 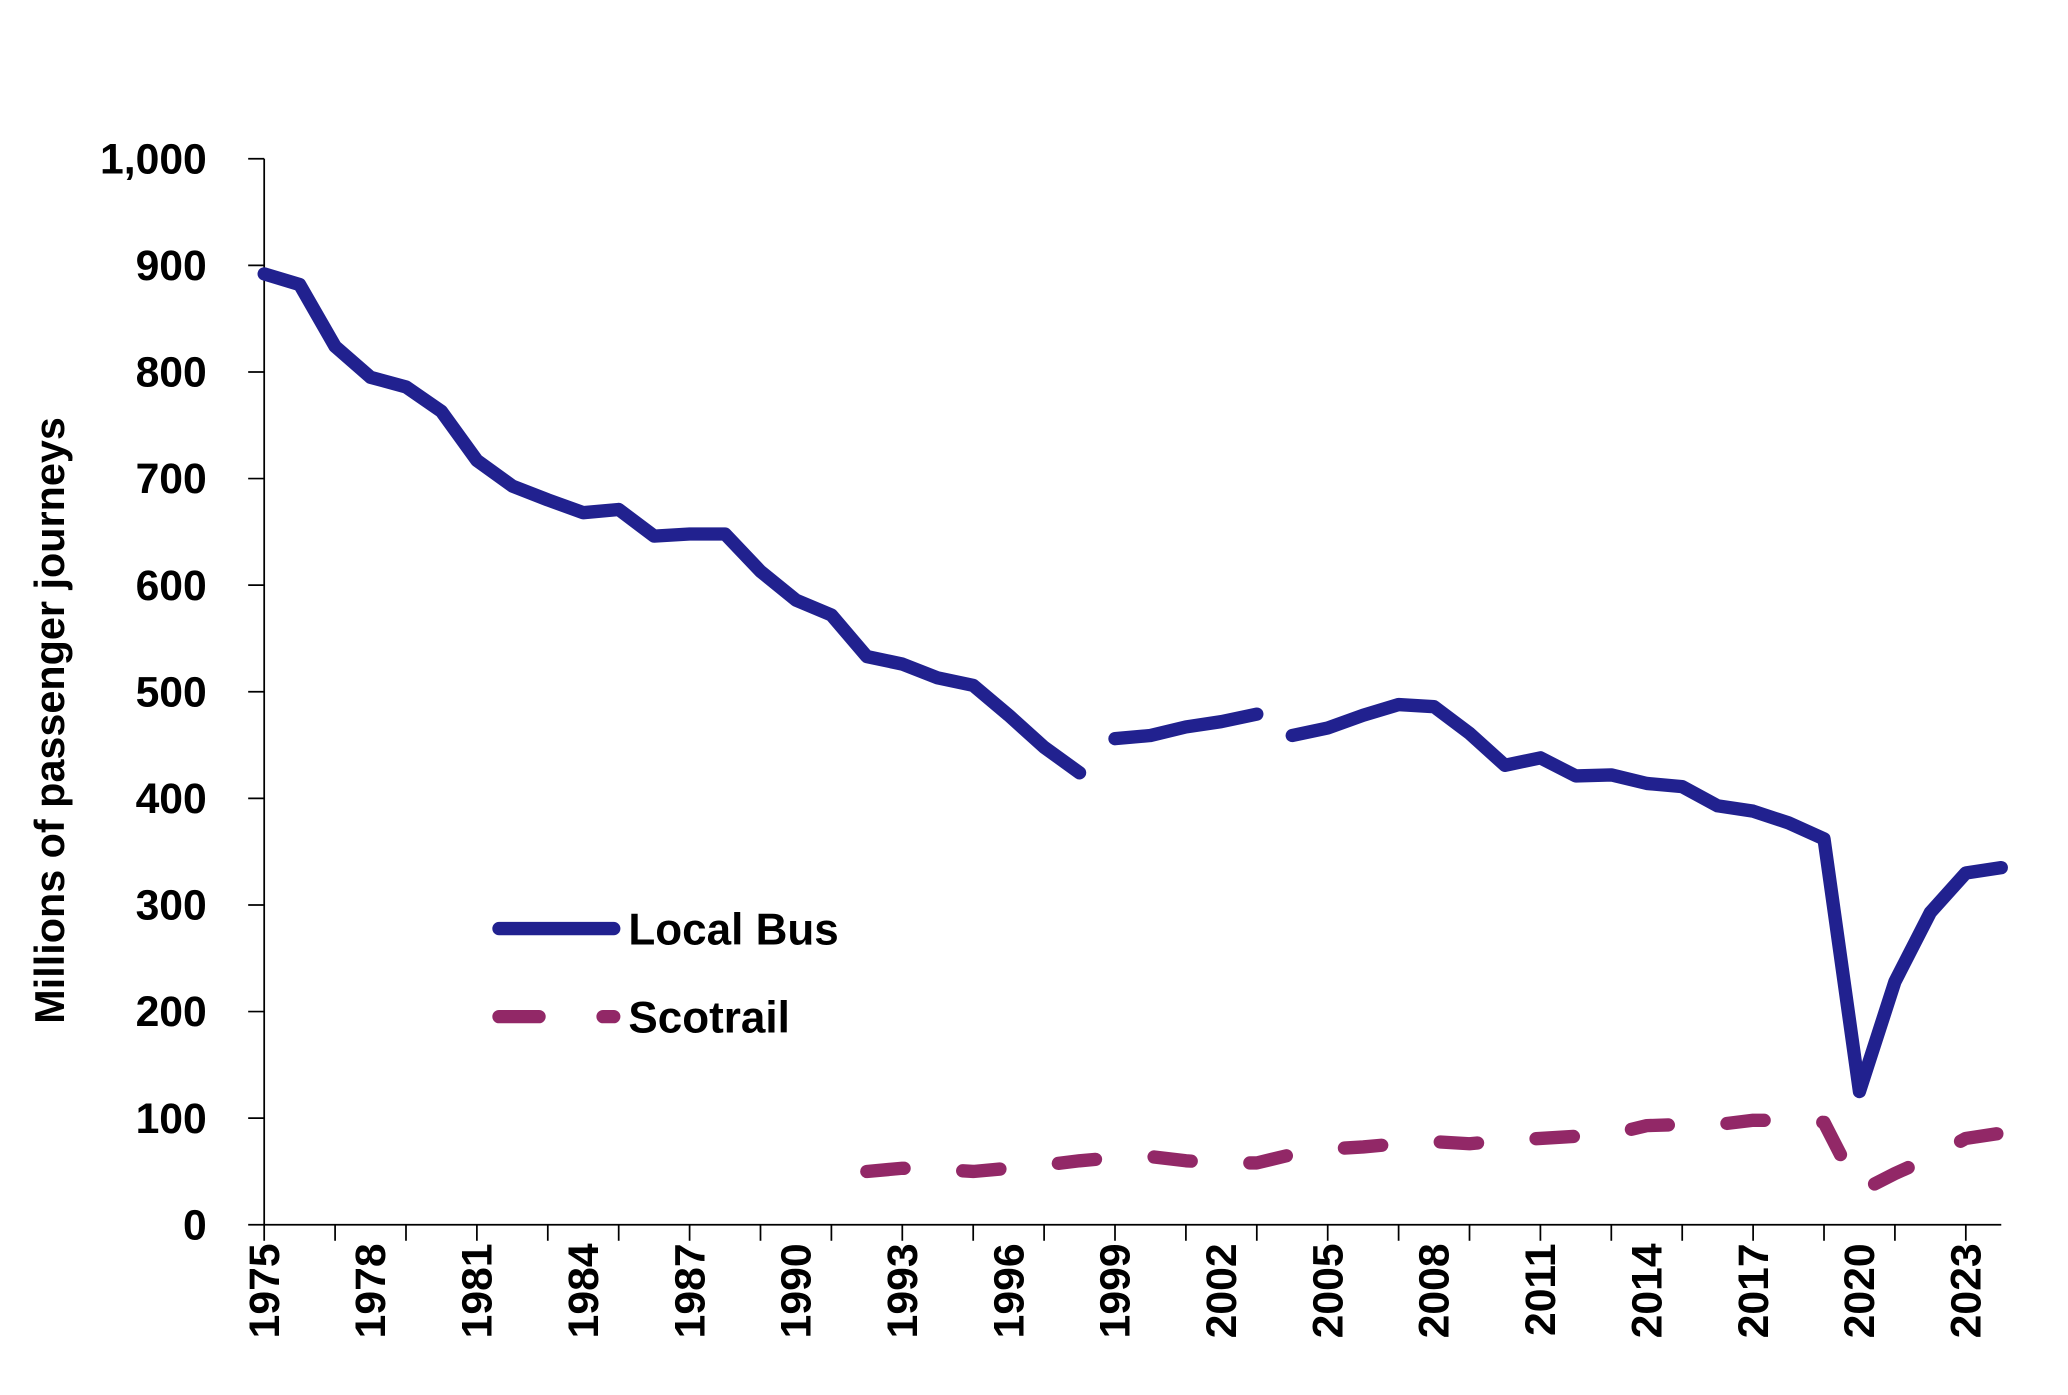 What do you see at coordinates (1434, 1156) in the screenshot?
I see `series-line-scotrail` at bounding box center [1434, 1156].